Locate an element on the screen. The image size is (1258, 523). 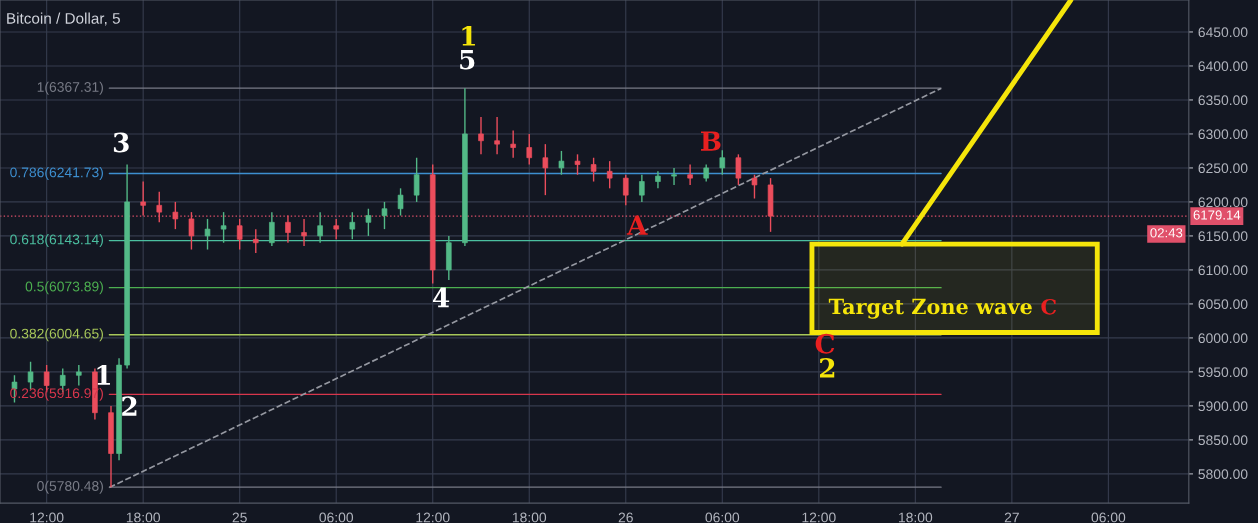
ref-line-label: 0.618(6143.14) is located at coordinates (56, 241).